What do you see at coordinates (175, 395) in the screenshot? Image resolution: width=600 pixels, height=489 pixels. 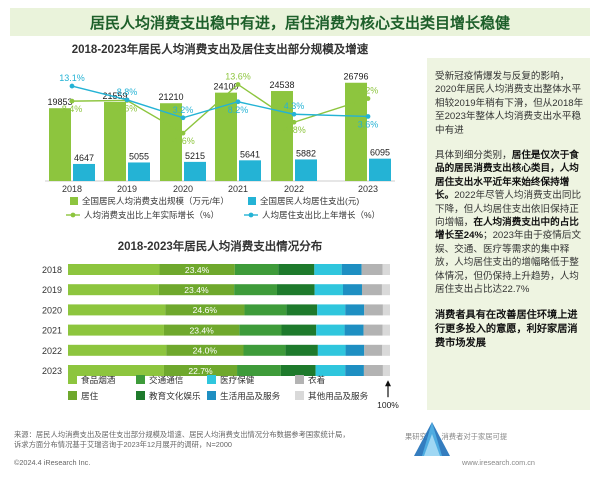 I see `legend-label-3: 教育文化娱乐` at bounding box center [175, 395].